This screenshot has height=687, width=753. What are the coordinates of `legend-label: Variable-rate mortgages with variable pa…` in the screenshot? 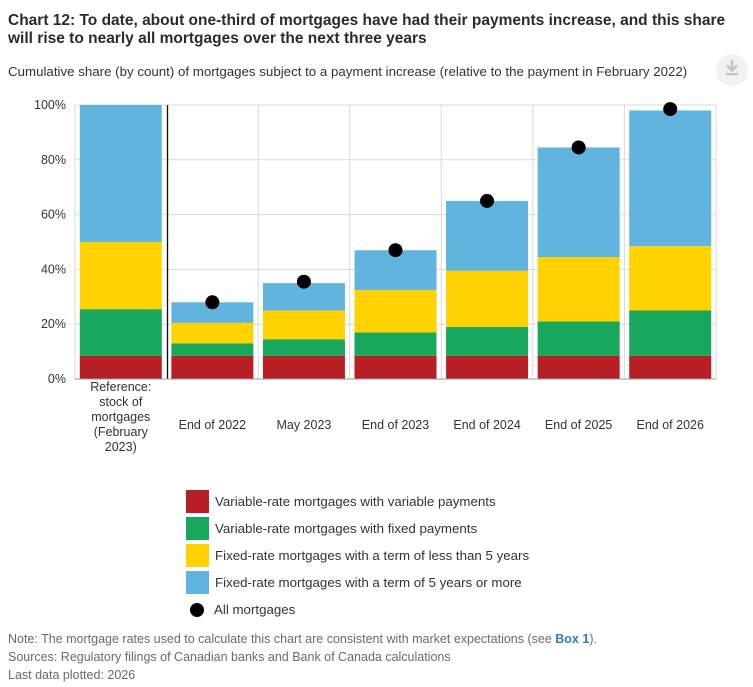 It's located at (355, 501).